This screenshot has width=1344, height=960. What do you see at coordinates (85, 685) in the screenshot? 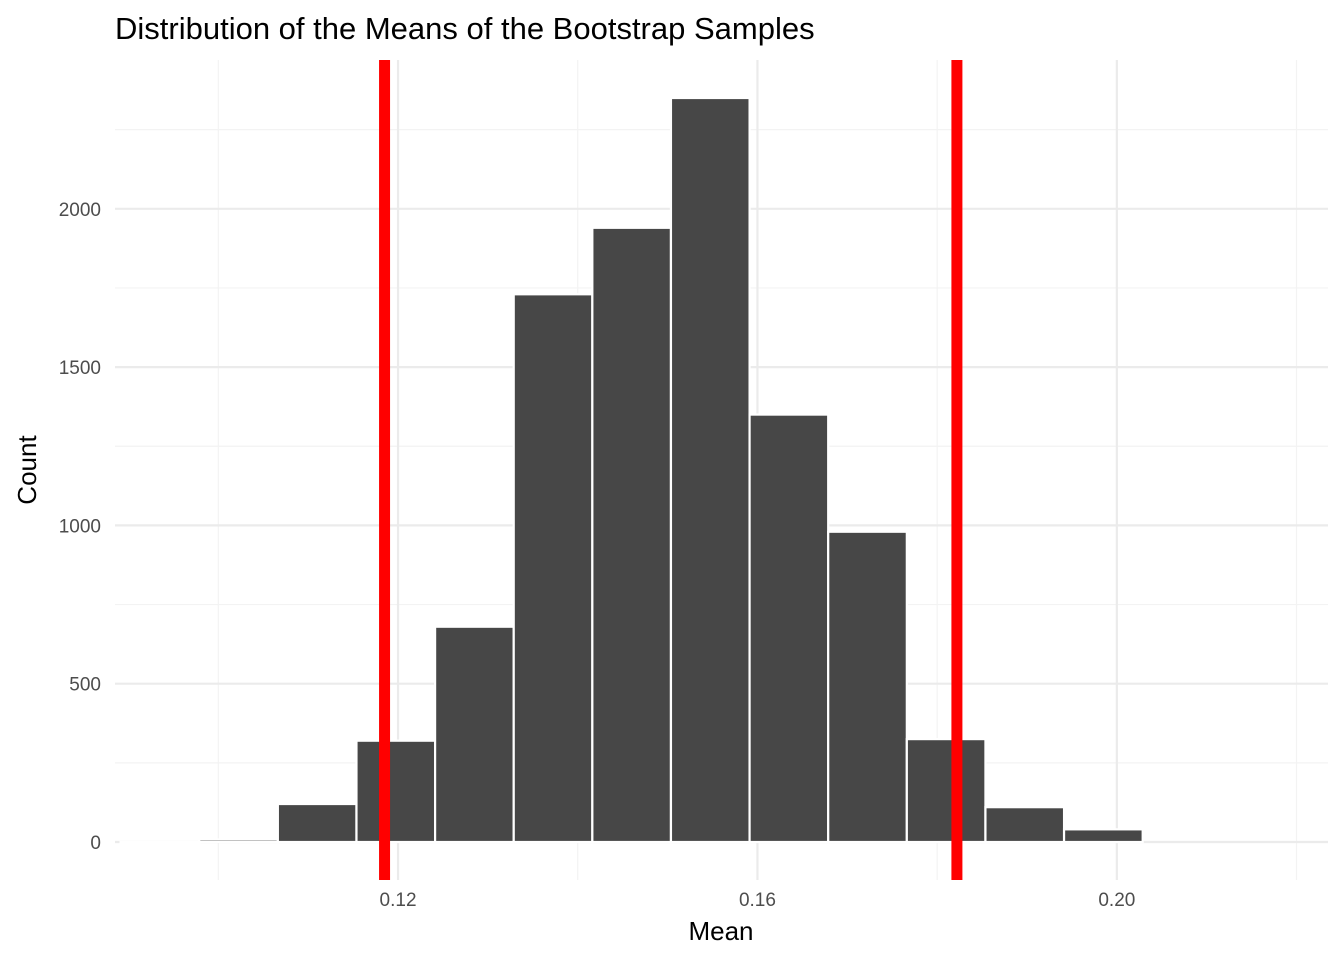
I see `y-tick-label: 500` at bounding box center [85, 685].